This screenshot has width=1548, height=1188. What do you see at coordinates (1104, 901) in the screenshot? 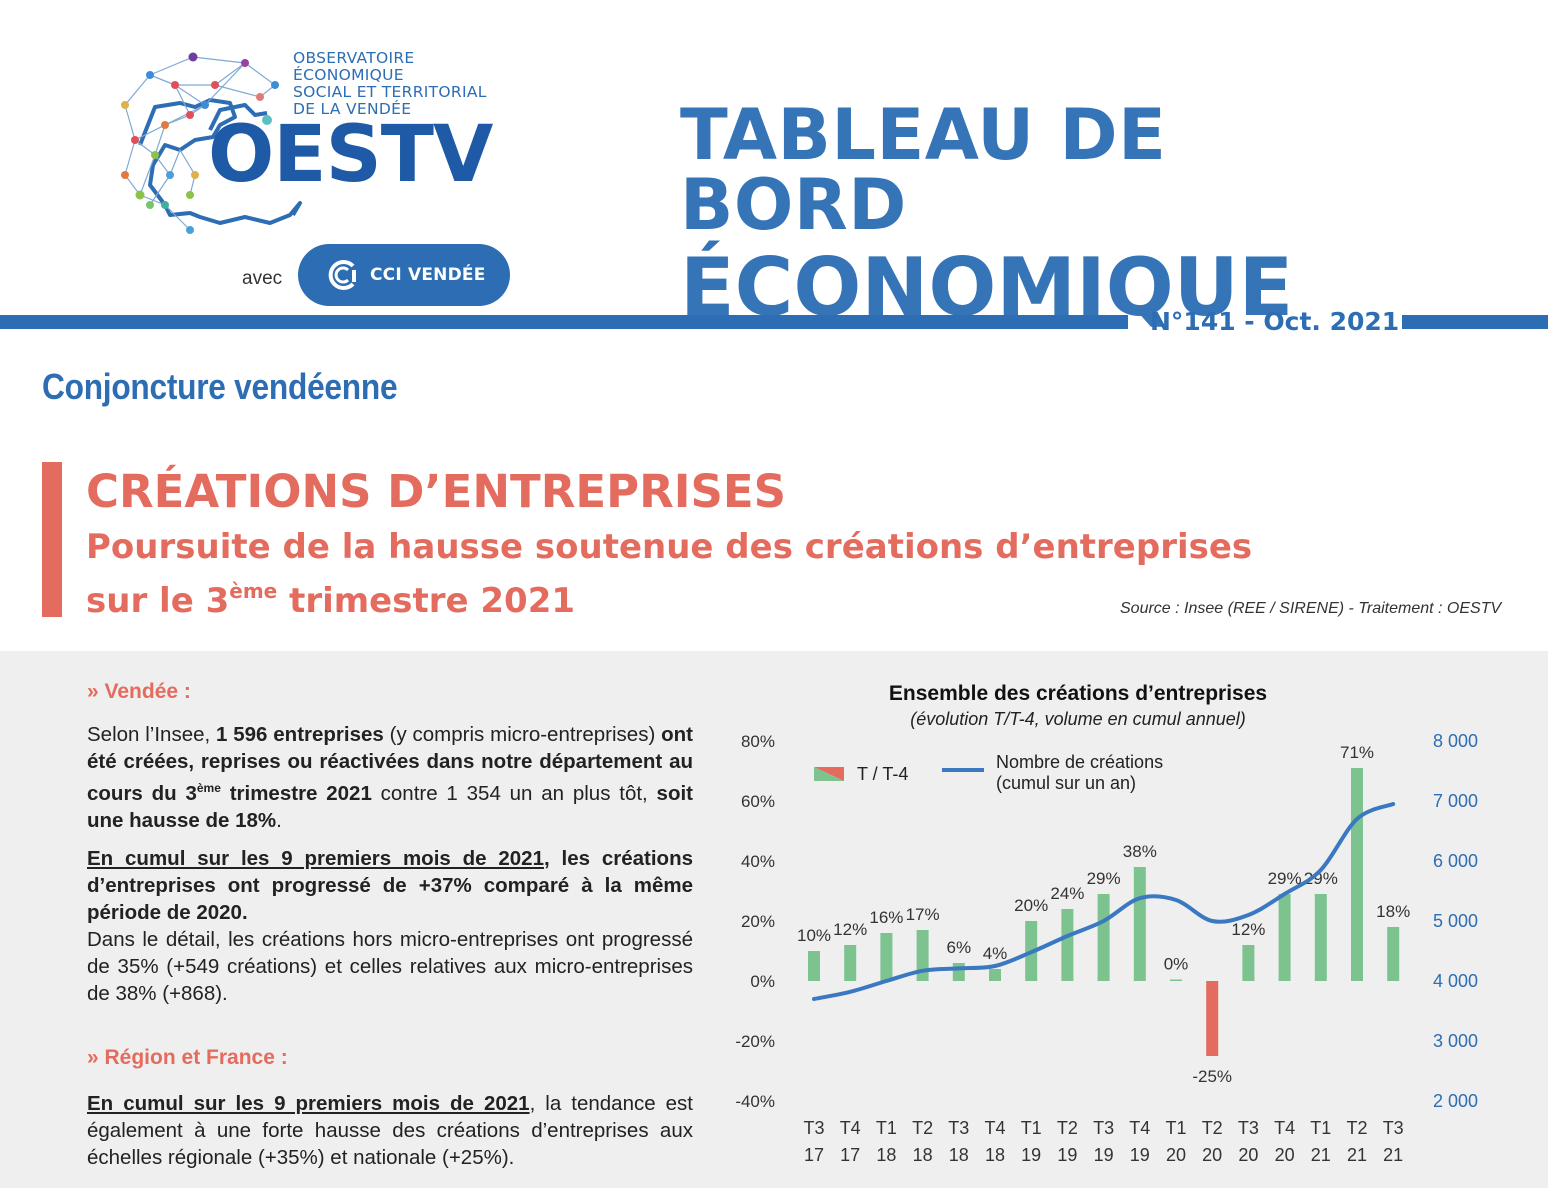
I see `creations-line` at bounding box center [1104, 901].